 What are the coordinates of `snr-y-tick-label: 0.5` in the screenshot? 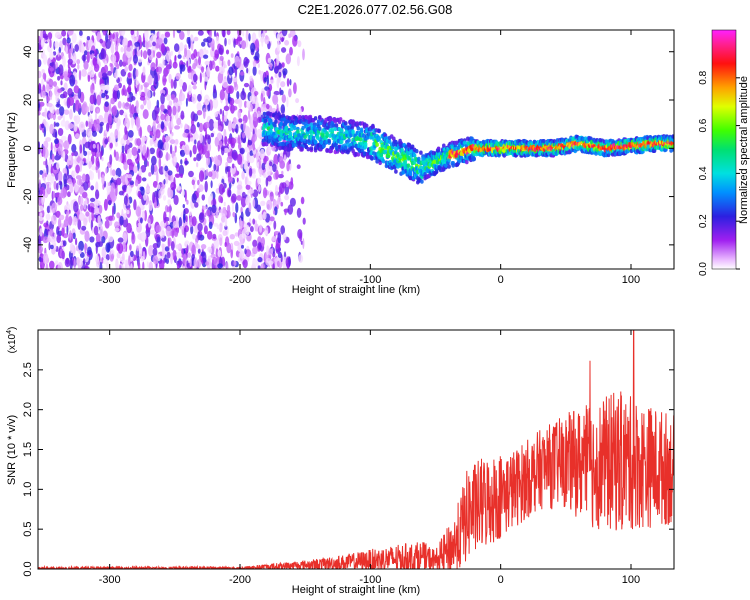 It's located at (28, 529).